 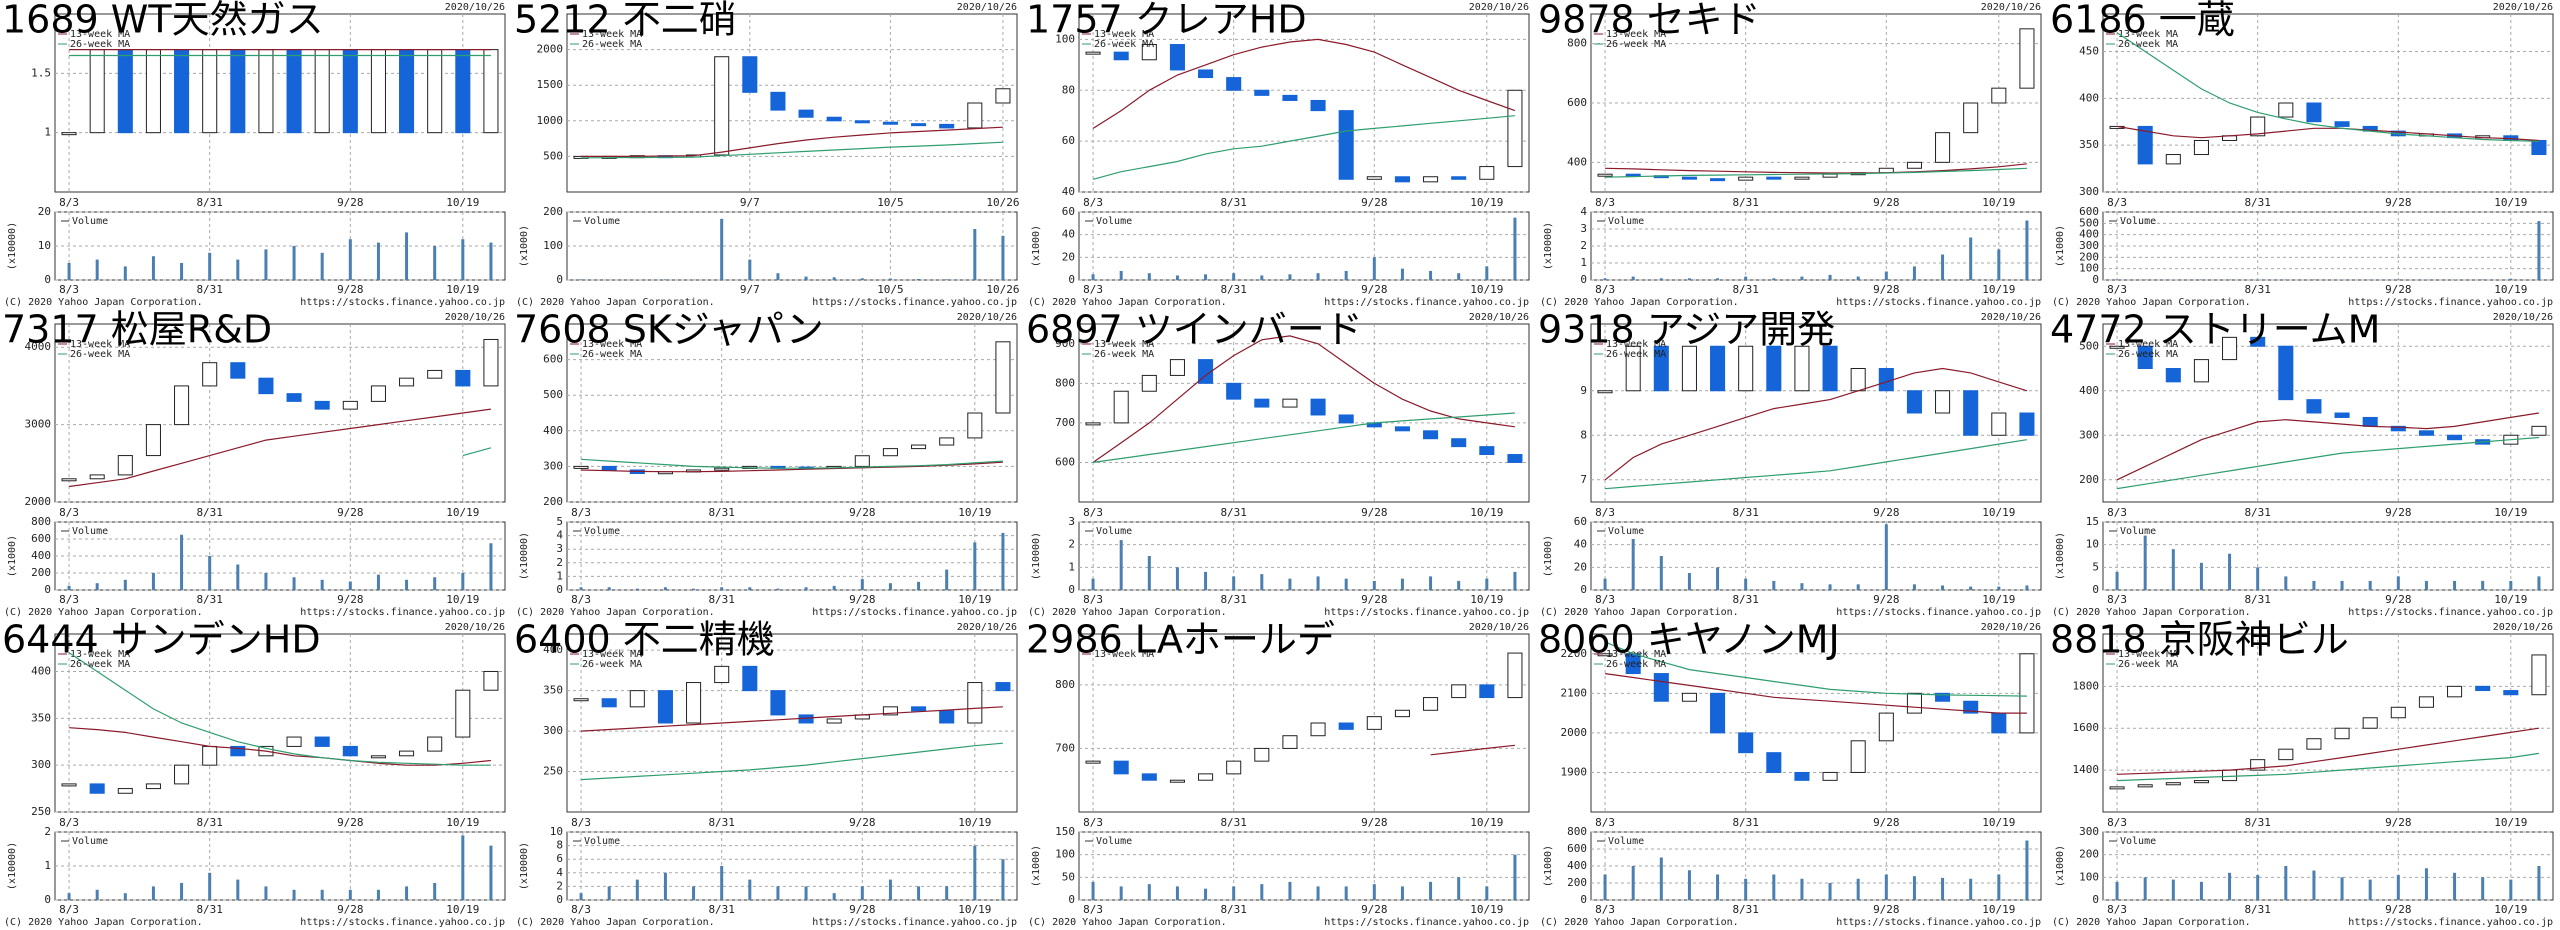 What do you see at coordinates (750, 289) in the screenshot?
I see `x-tick-label: 9/7` at bounding box center [750, 289].